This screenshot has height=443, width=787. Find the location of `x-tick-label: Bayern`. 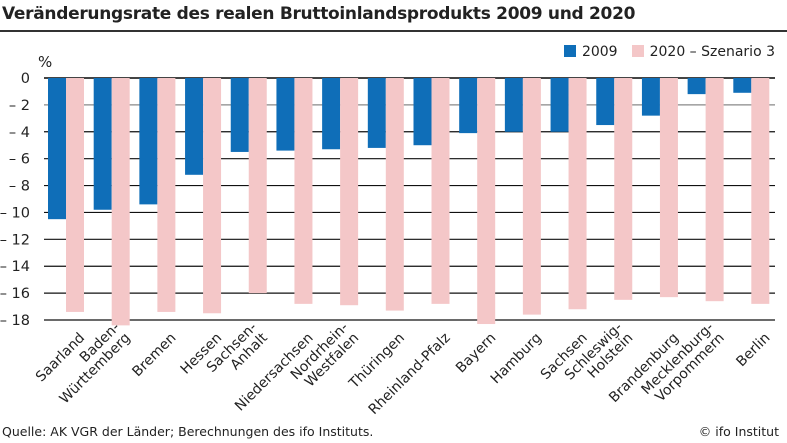

x-tick-label: Bayern is located at coordinates (476, 353).